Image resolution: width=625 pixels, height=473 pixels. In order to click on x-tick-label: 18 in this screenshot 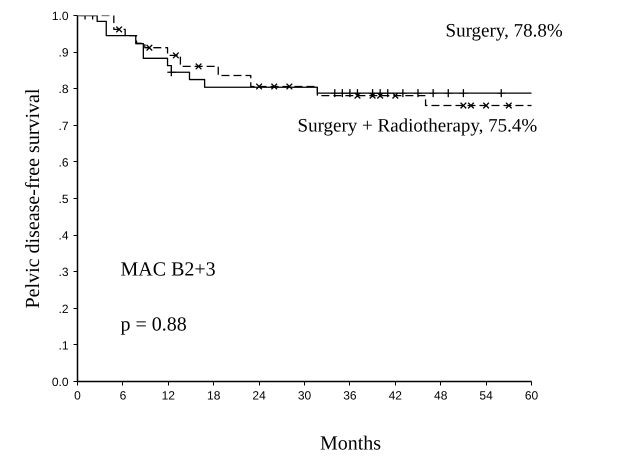, I will do `click(214, 395)`.